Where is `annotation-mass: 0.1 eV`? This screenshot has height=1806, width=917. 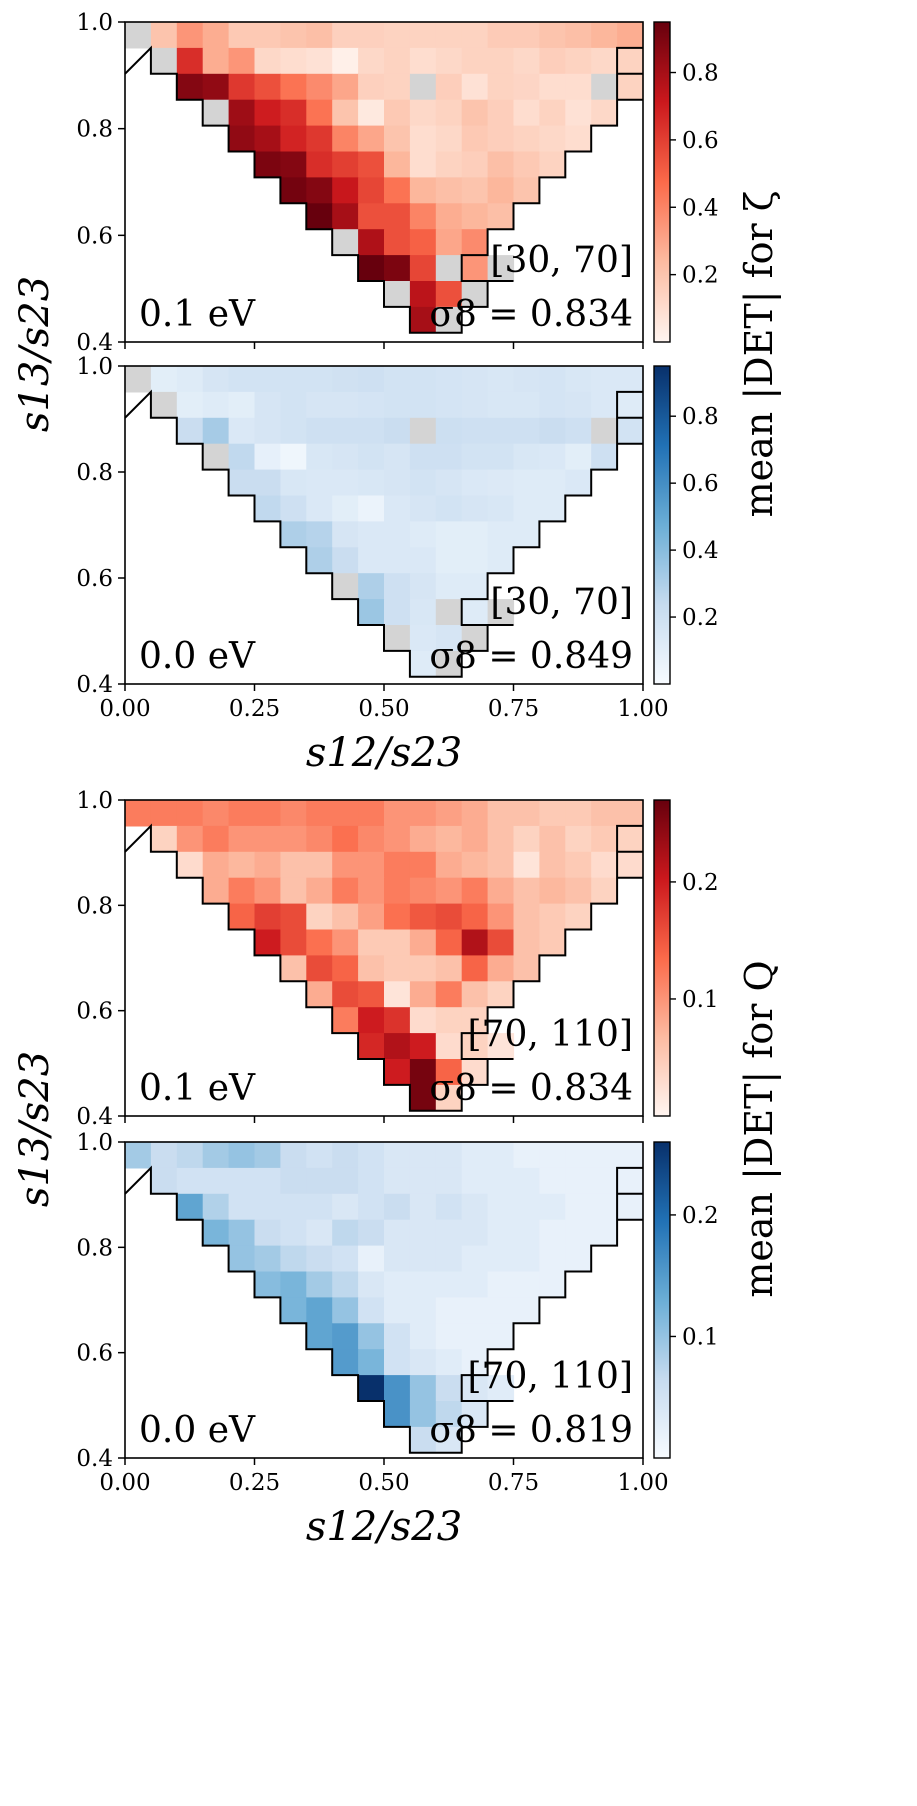 annotation-mass: 0.1 eV is located at coordinates (197, 314).